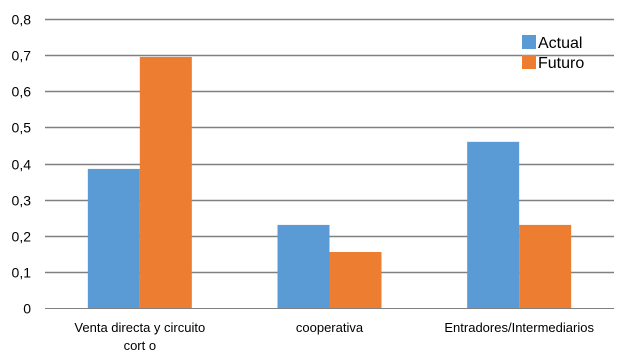 The image size is (618, 359). Describe the element at coordinates (529, 62) in the screenshot. I see `legend-swatch-futuro` at that location.